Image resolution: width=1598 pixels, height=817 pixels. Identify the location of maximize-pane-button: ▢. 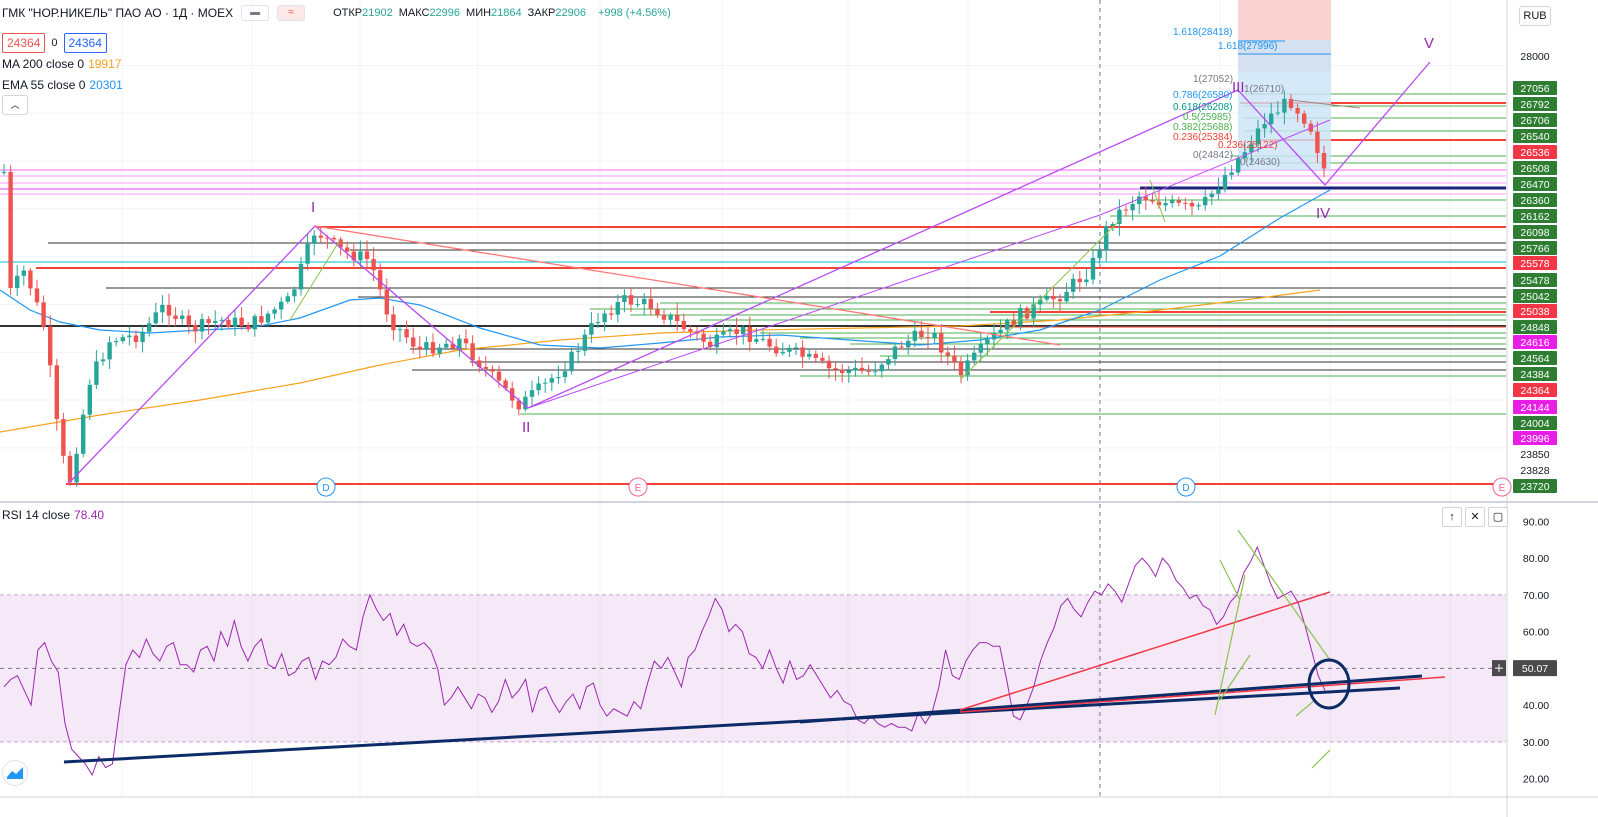
(1498, 517).